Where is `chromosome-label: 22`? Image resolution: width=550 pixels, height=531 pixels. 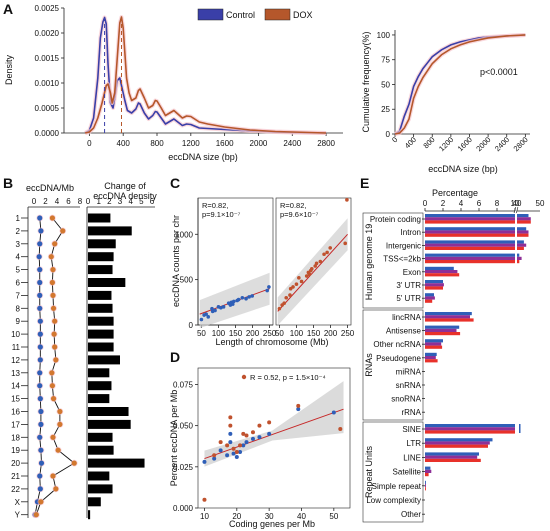
chromosome-label: 22 is located at coordinates (15, 489).